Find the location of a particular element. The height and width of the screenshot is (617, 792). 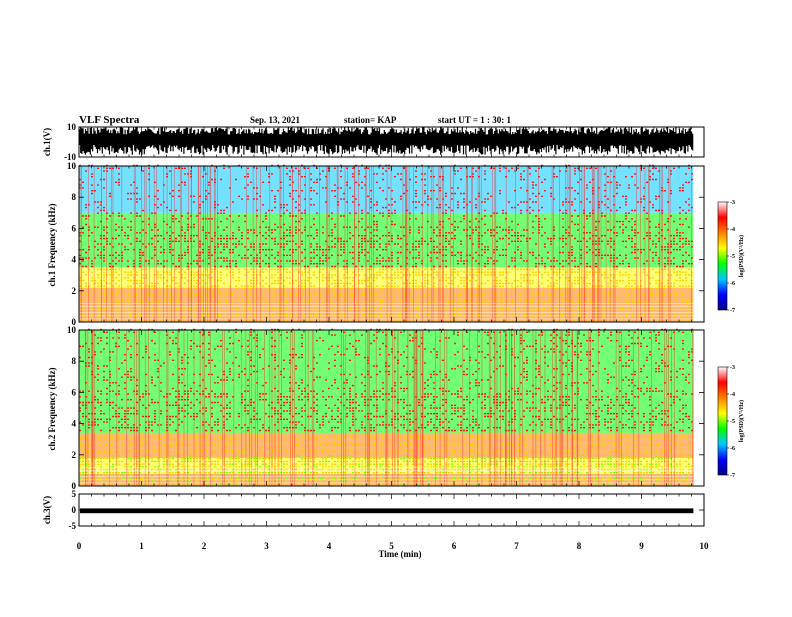

time-tick-10: 10 is located at coordinates (705, 546).